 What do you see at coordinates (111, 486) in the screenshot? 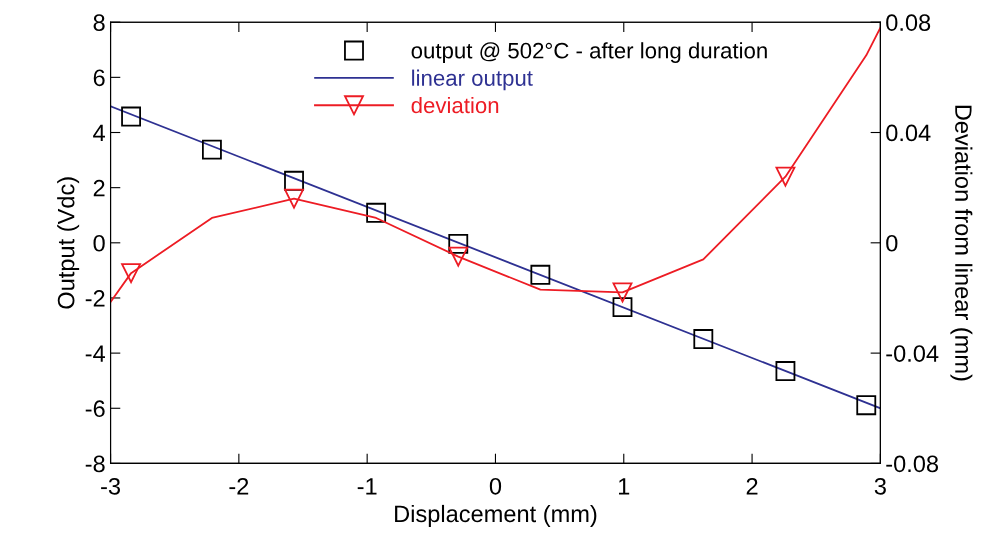
I see `x-tick-label: -3` at bounding box center [111, 486].